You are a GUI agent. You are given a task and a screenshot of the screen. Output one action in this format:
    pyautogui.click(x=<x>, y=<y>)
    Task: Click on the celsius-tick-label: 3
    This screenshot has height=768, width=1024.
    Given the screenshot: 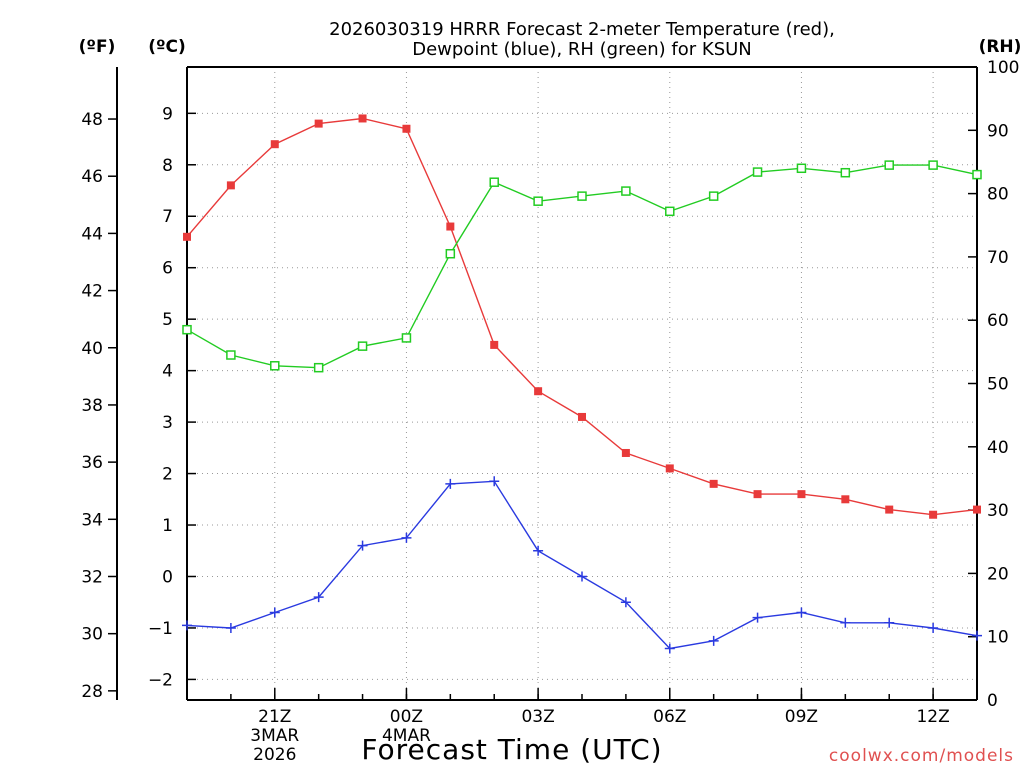 What is the action you would take?
    pyautogui.click(x=167, y=423)
    